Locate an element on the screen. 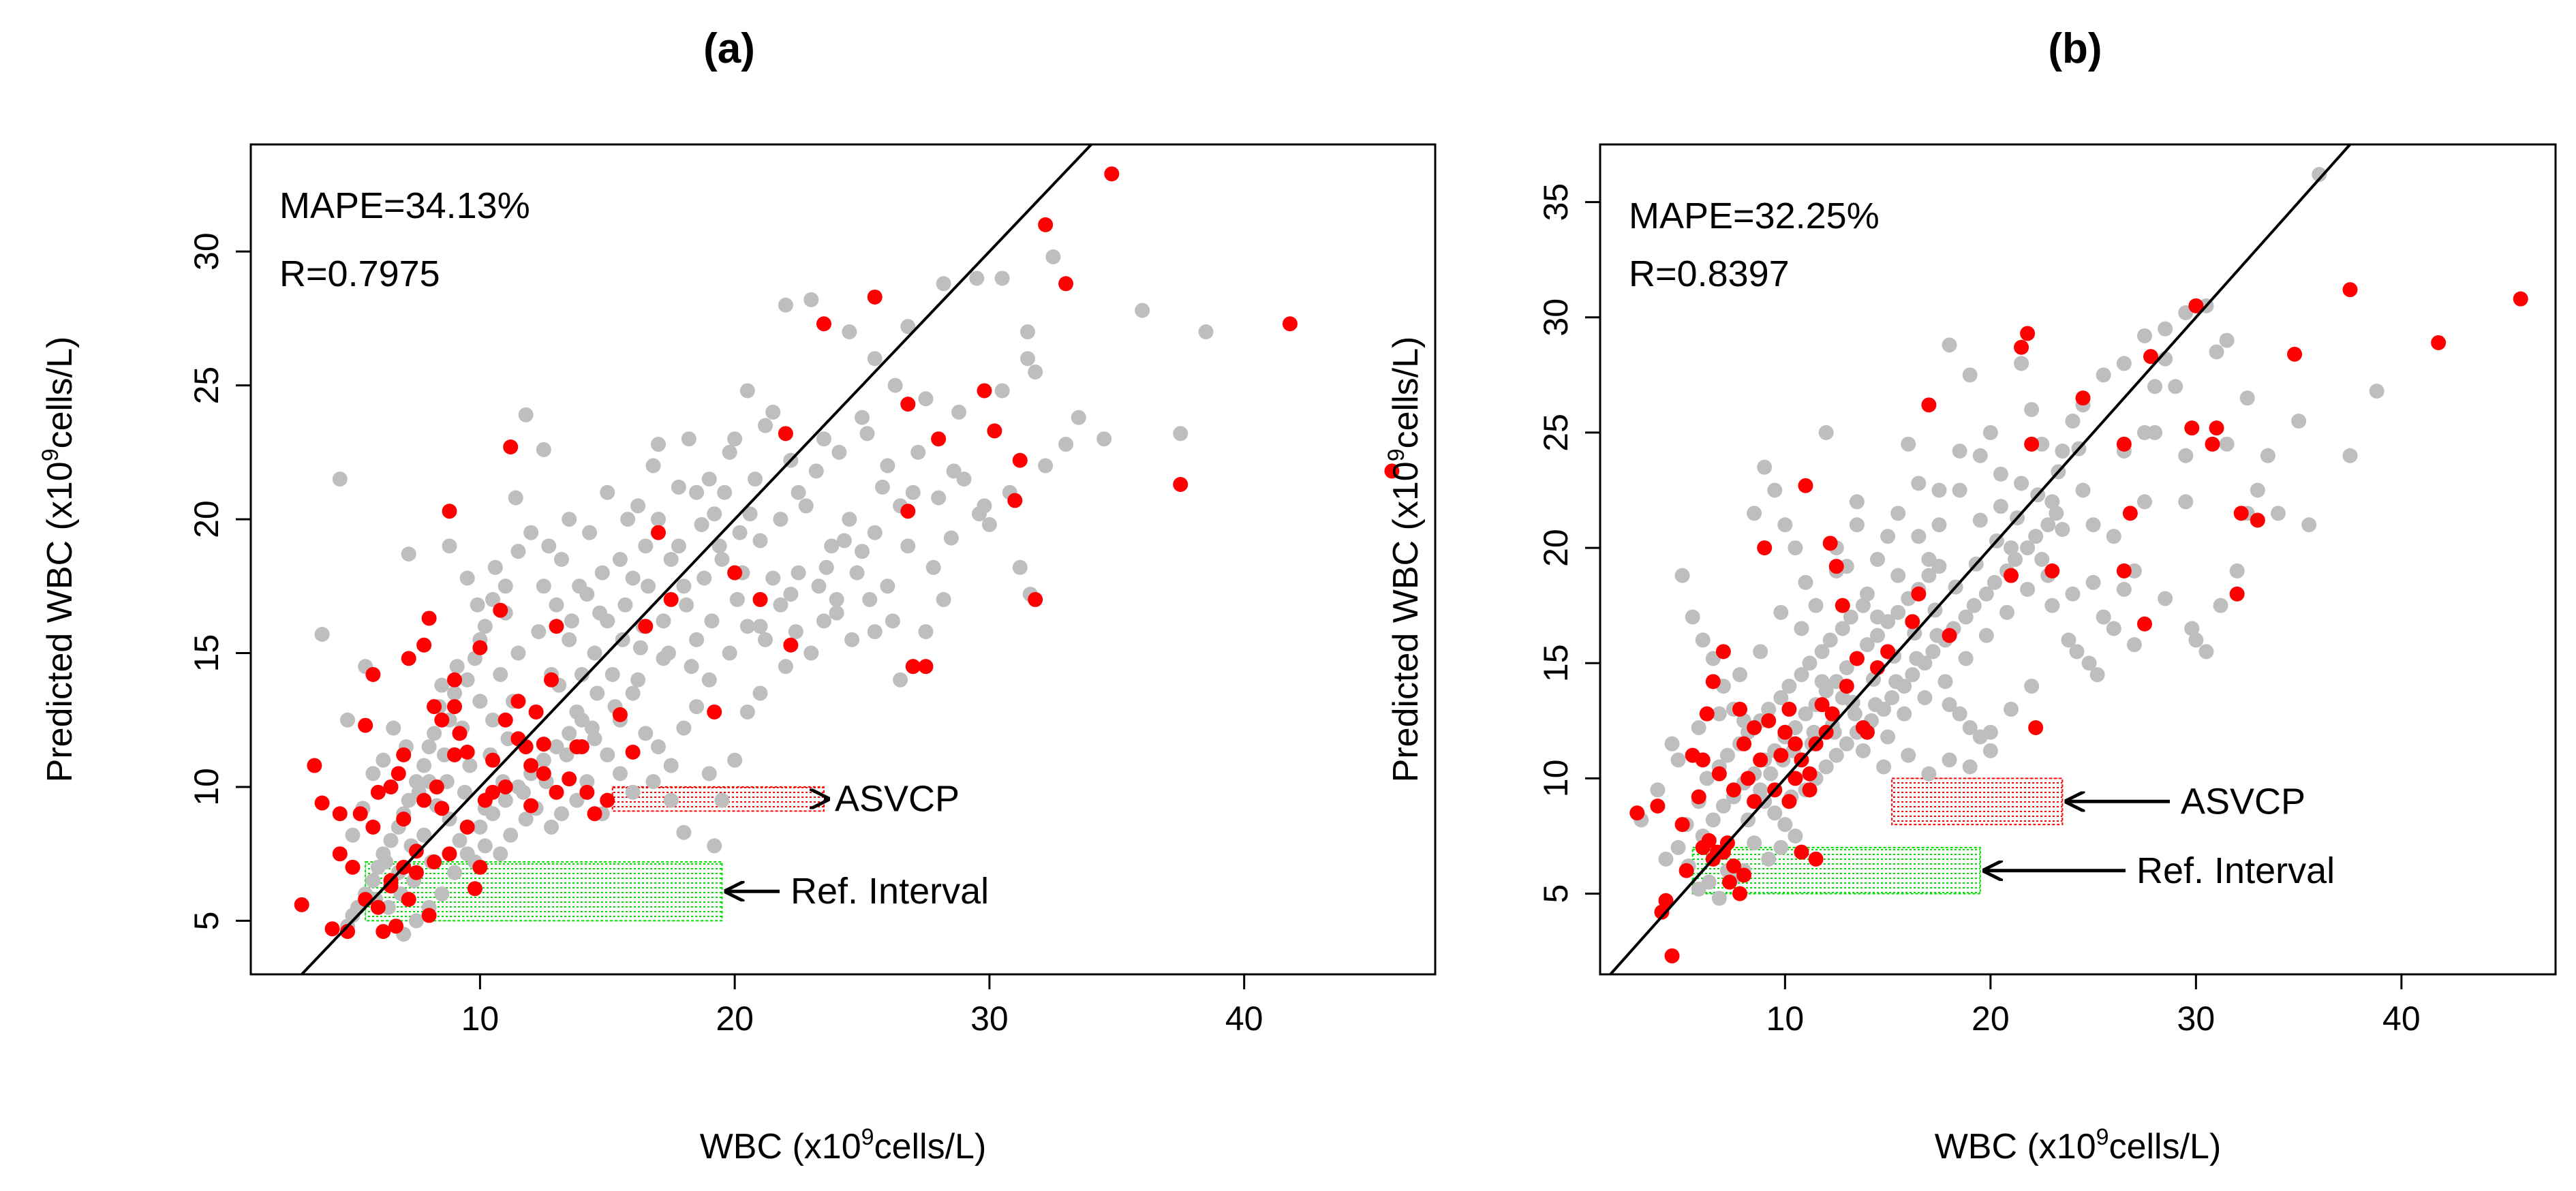 This screenshot has width=2576, height=1191. y-tick-label: 5 is located at coordinates (207, 922).